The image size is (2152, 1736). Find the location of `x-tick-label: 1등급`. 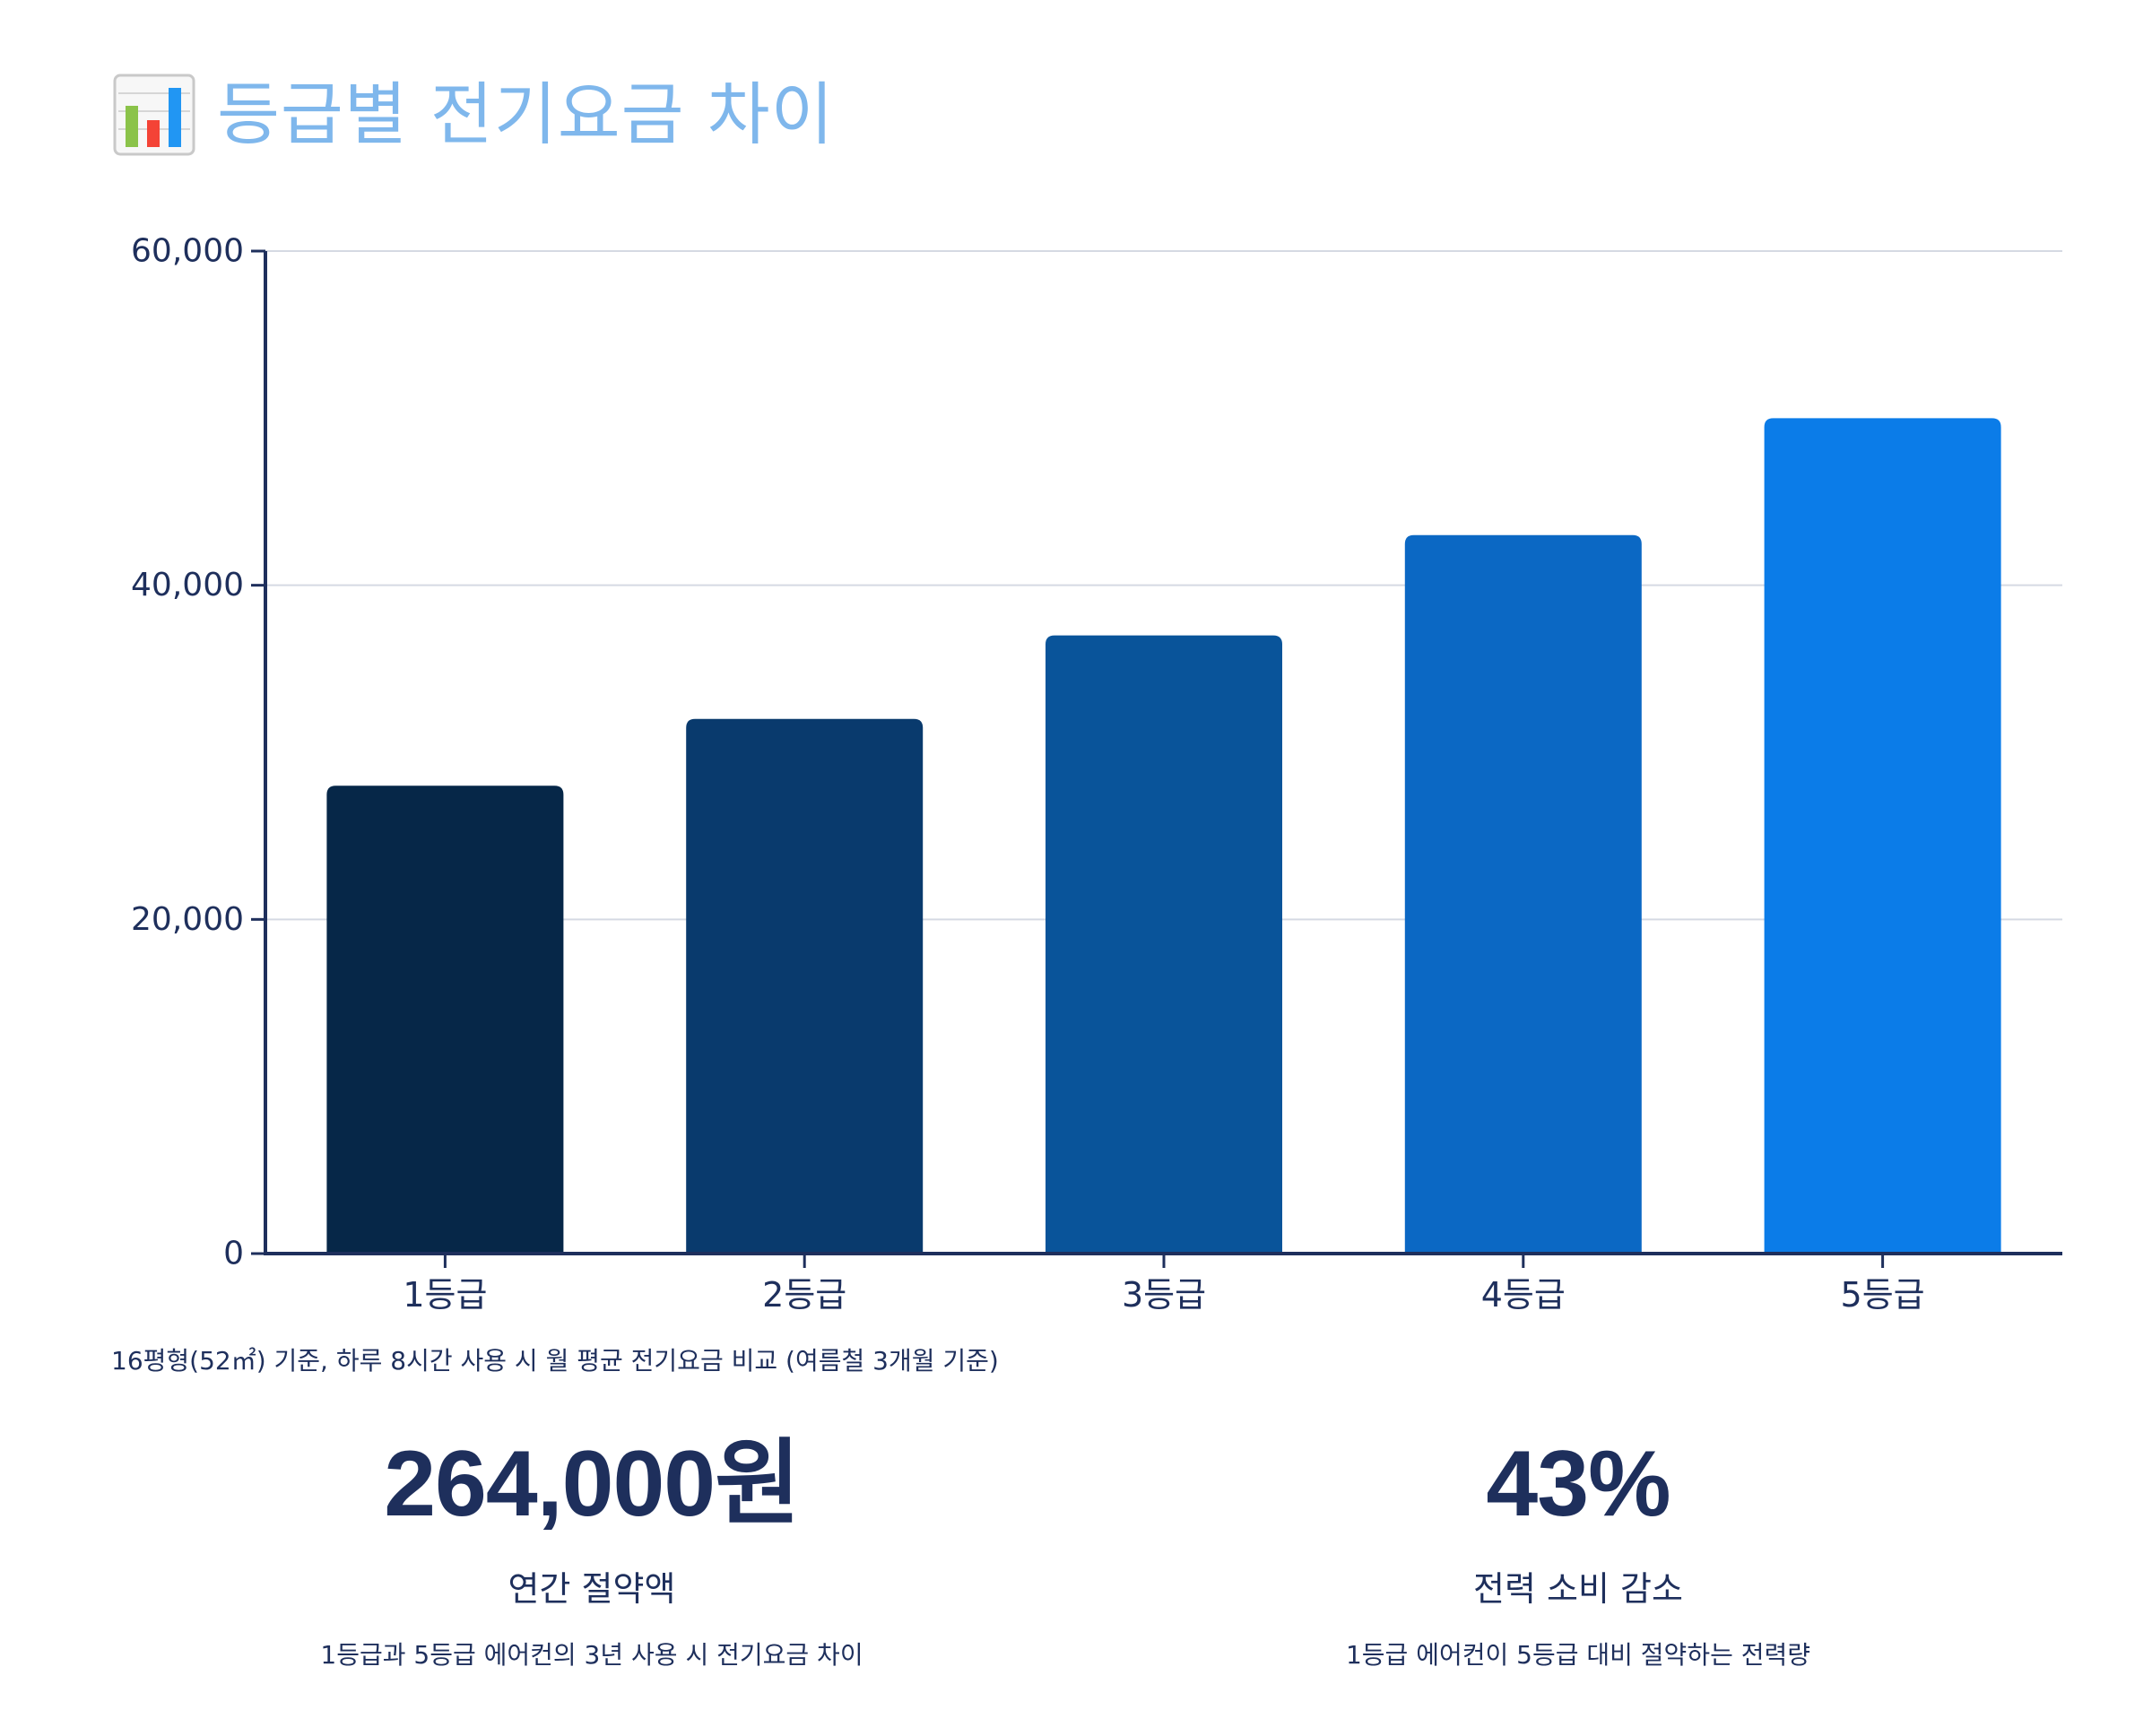

x-tick-label: 1등급 is located at coordinates (445, 1295).